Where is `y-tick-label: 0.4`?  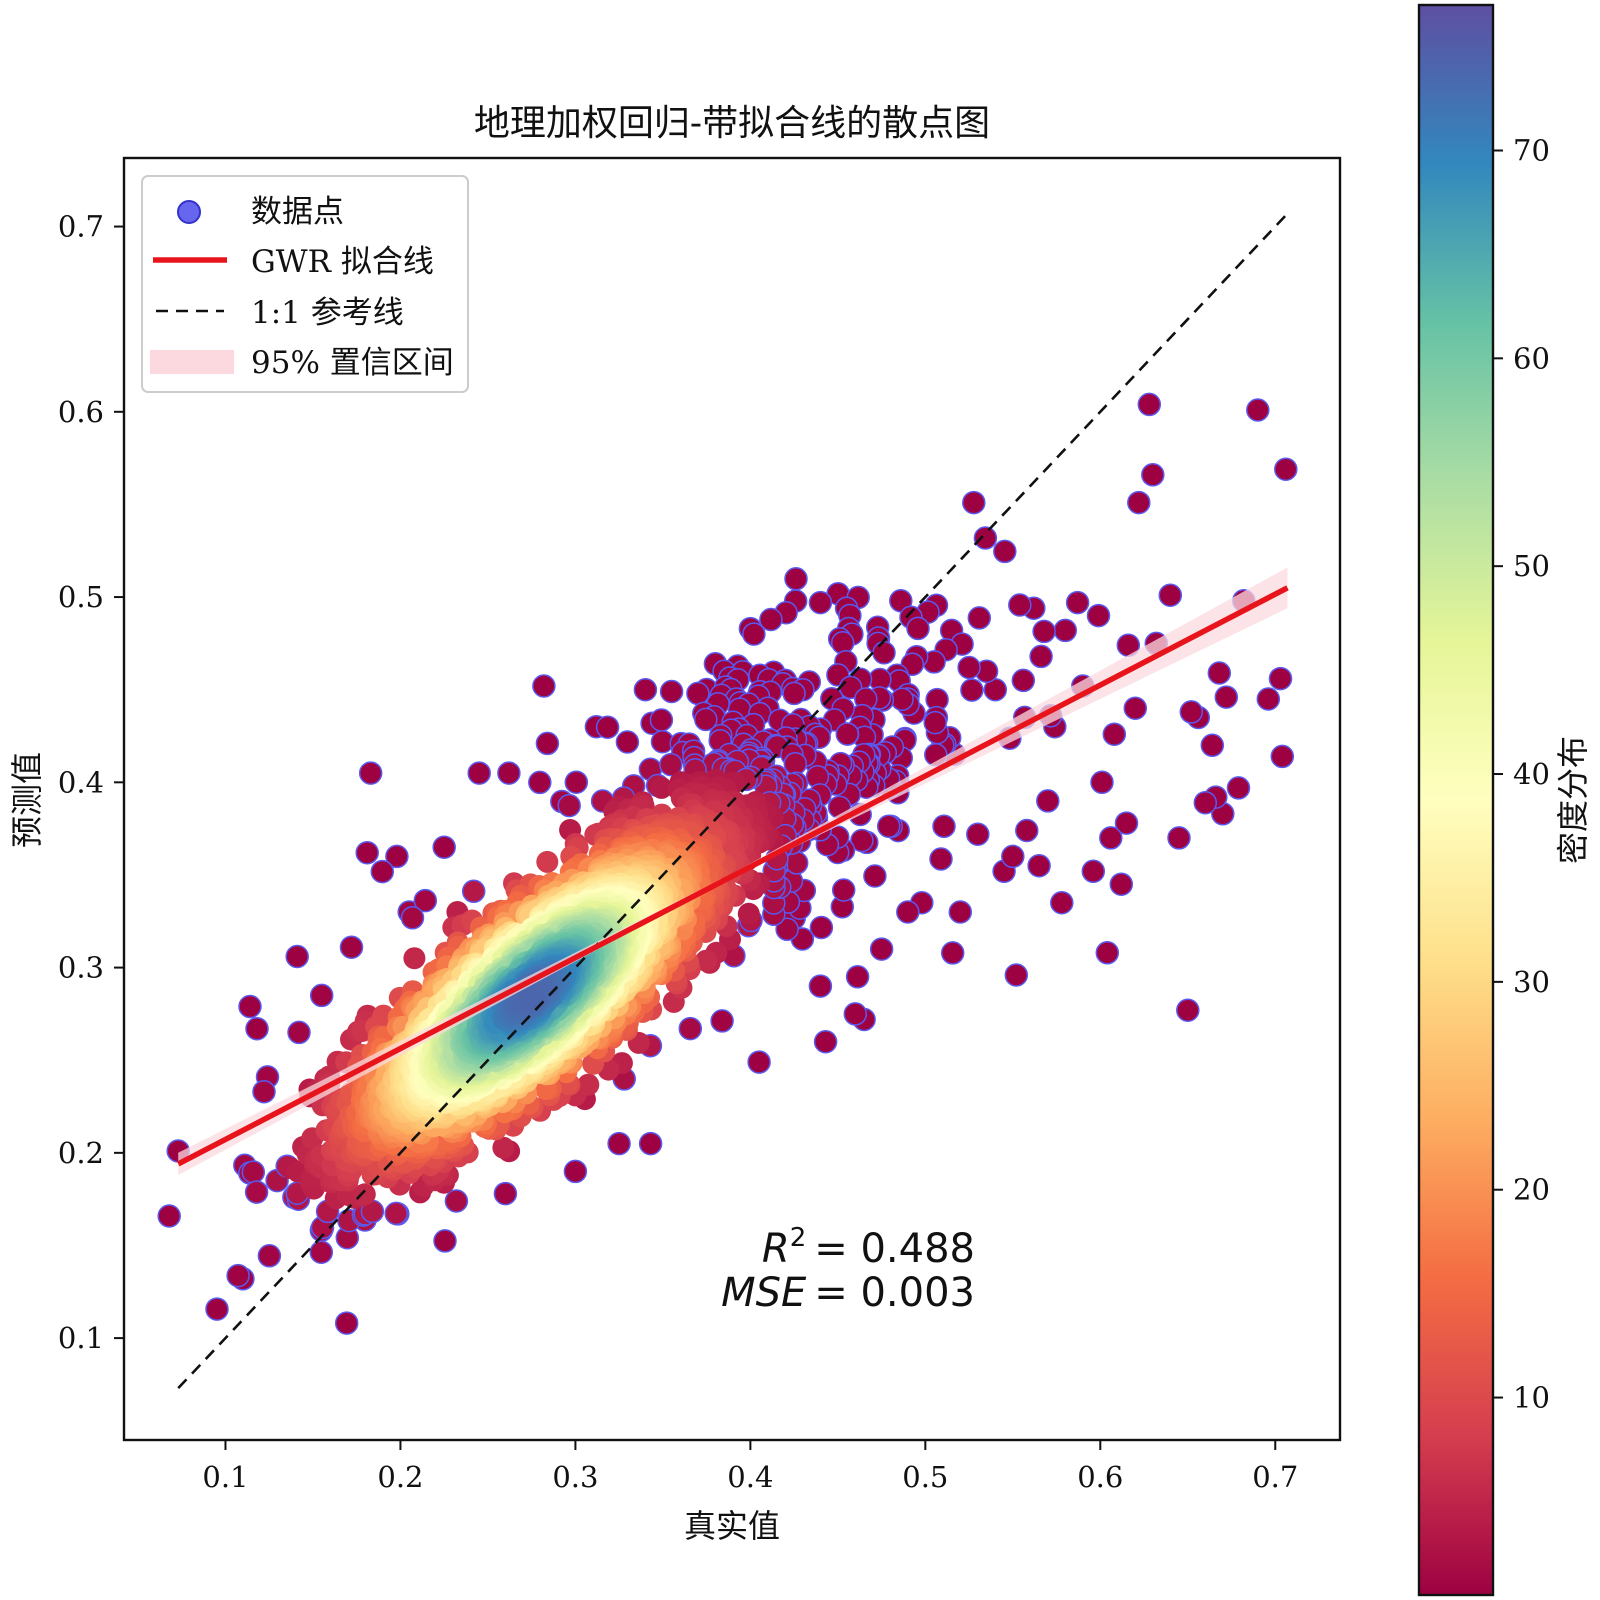
y-tick-label: 0.4 is located at coordinates (81, 782).